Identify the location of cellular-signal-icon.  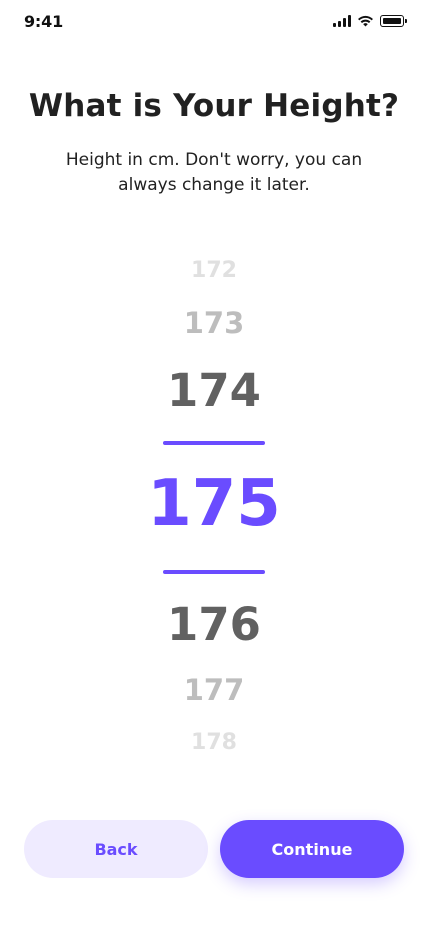
(342, 21).